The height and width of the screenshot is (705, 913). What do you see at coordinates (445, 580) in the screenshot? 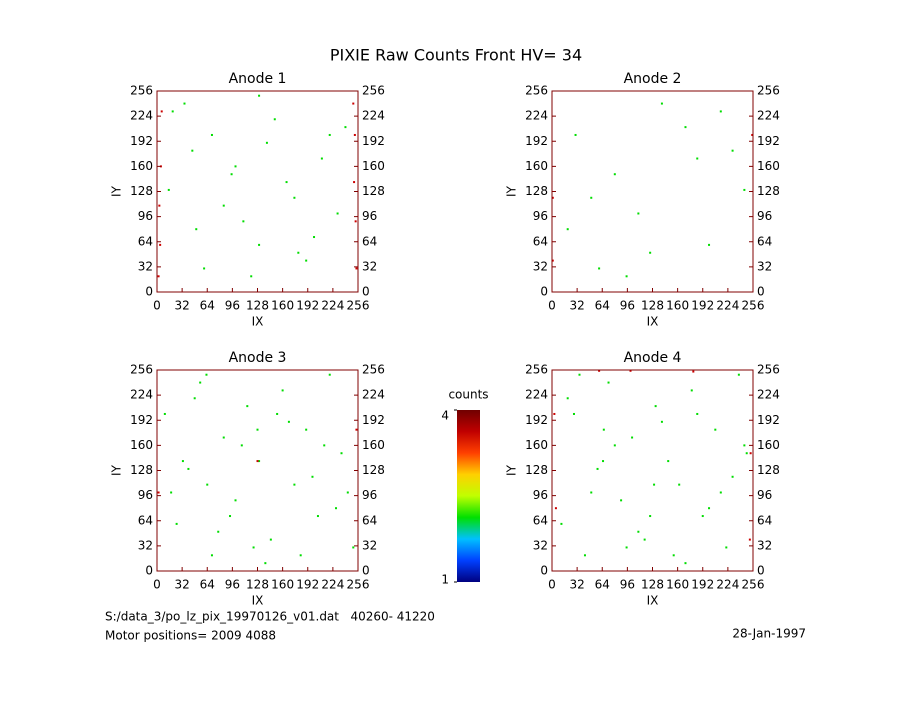
I see `colorbar-tick-label: 1` at bounding box center [445, 580].